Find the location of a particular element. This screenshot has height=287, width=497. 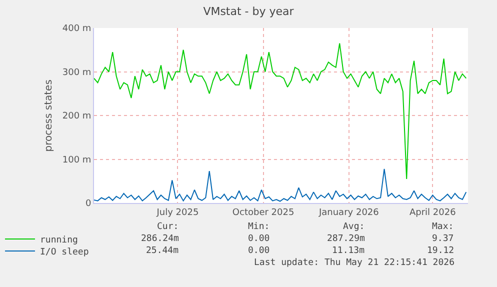

y-tick-label: 200 m is located at coordinates (77, 117).